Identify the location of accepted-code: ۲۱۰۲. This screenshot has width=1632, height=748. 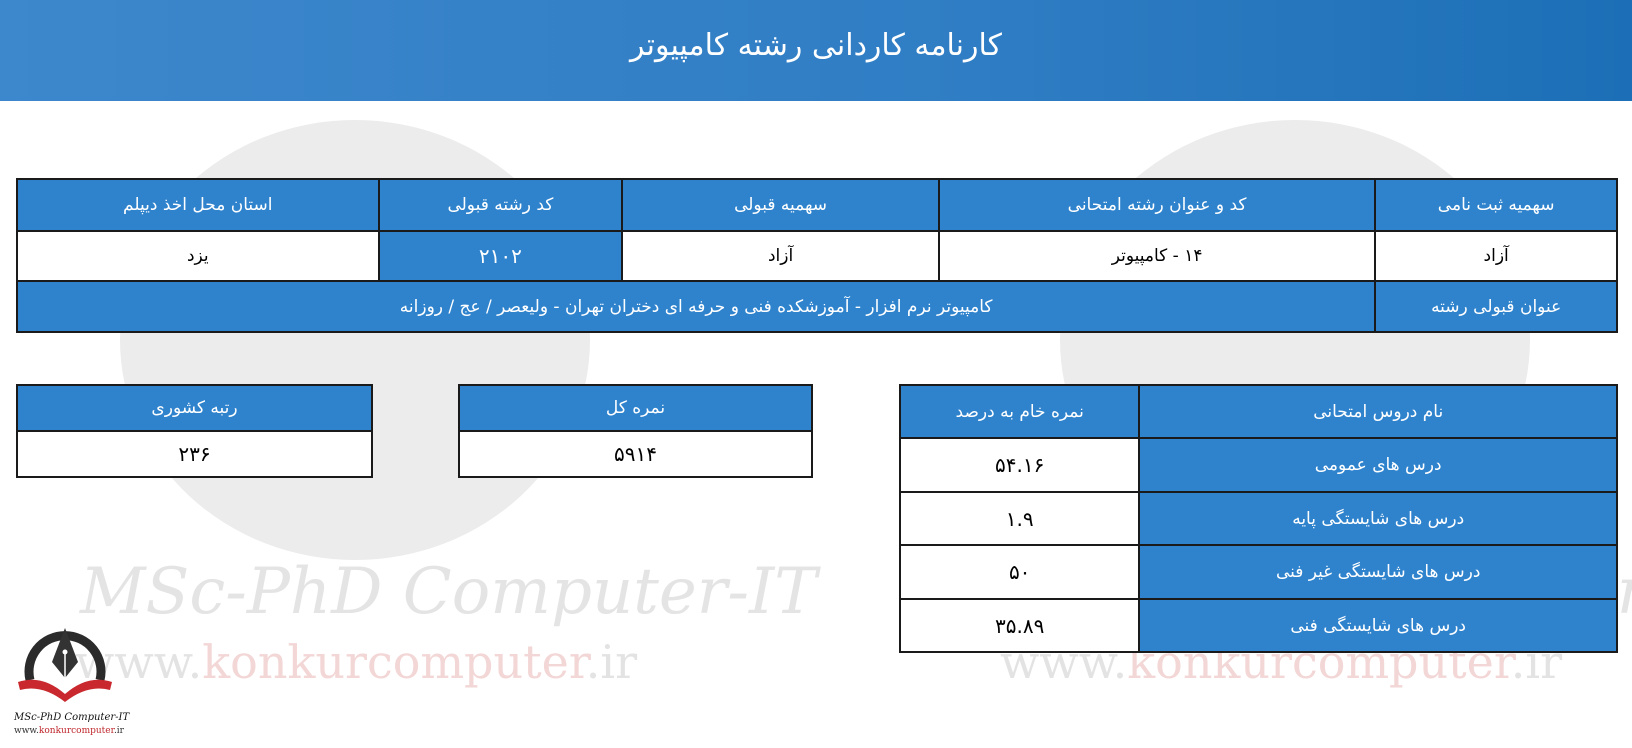
(500, 256).